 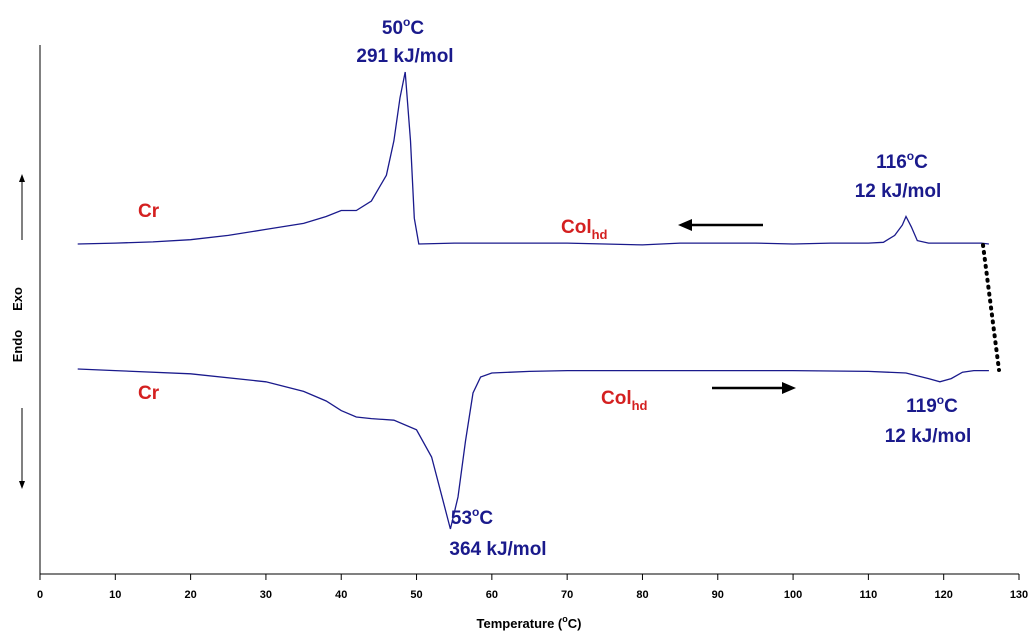 I want to click on y-label-endo: Endo, so click(x=17, y=346).